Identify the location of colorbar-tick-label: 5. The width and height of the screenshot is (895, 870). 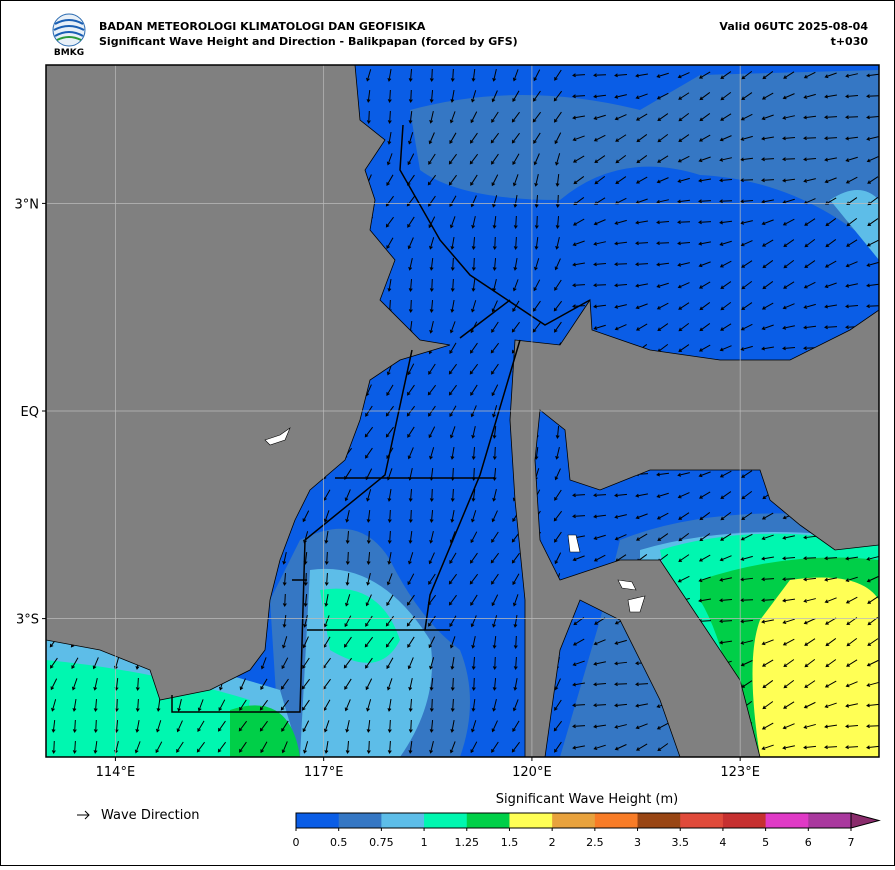
(765, 842).